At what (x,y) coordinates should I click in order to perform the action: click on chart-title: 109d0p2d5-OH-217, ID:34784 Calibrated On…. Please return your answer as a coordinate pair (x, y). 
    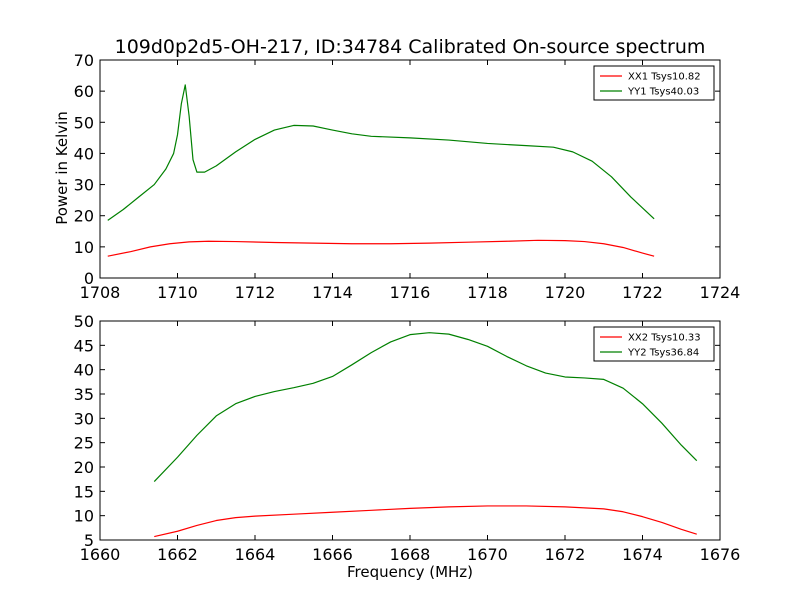
    Looking at the image, I should click on (410, 47).